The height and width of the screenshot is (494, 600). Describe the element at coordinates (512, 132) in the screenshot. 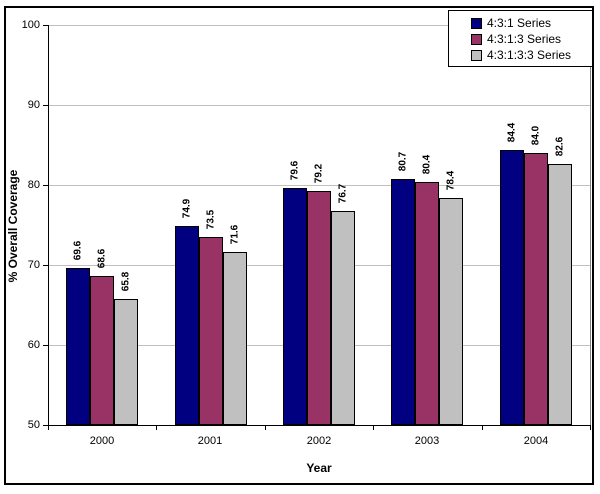

I see `bar-value-label: 84.4` at that location.